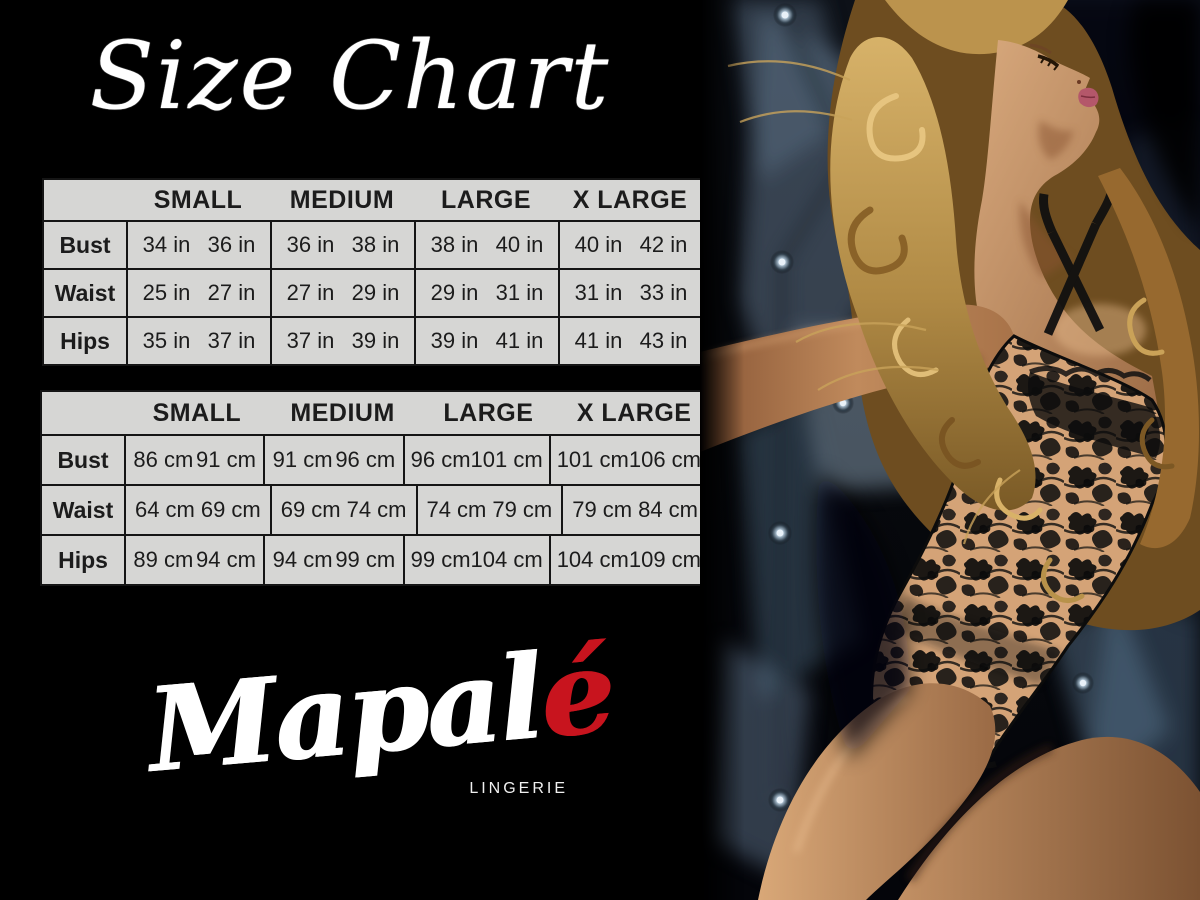 This screenshot has height=900, width=1200. I want to click on model-face, so click(1067, 235).